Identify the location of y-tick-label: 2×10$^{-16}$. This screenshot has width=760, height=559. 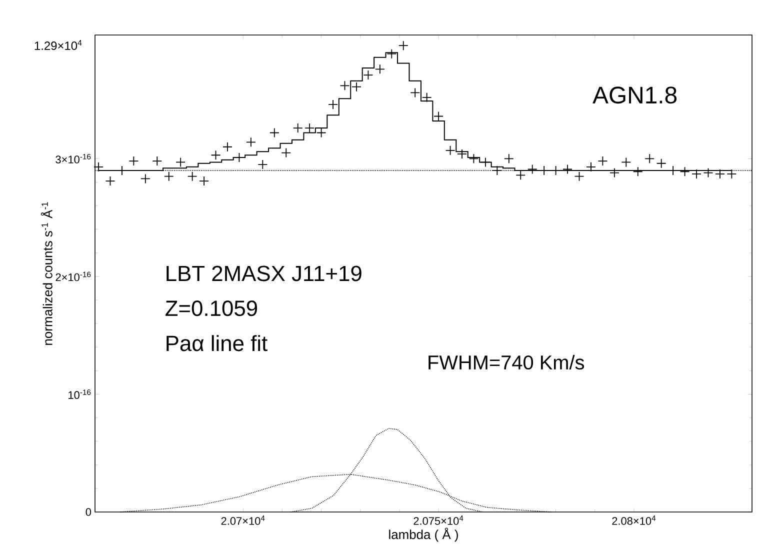
(73, 277).